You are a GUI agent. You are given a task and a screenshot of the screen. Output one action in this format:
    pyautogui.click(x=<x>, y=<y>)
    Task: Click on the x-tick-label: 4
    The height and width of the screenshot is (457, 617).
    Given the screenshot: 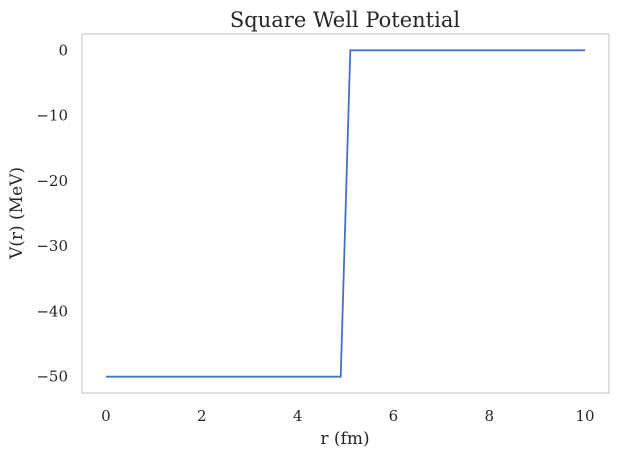 What is the action you would take?
    pyautogui.click(x=298, y=416)
    